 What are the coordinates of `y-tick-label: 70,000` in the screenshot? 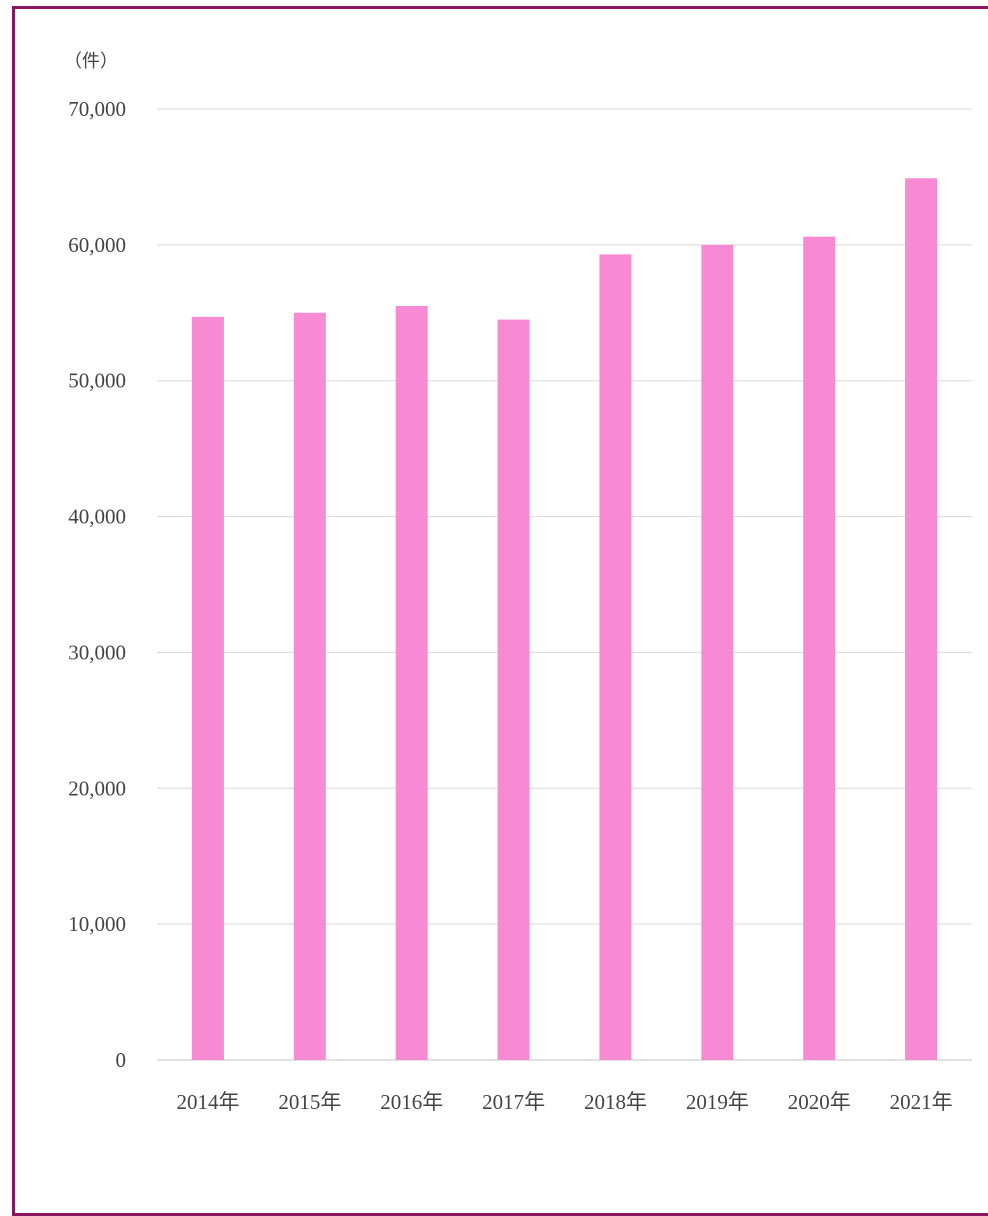 It's located at (97, 109).